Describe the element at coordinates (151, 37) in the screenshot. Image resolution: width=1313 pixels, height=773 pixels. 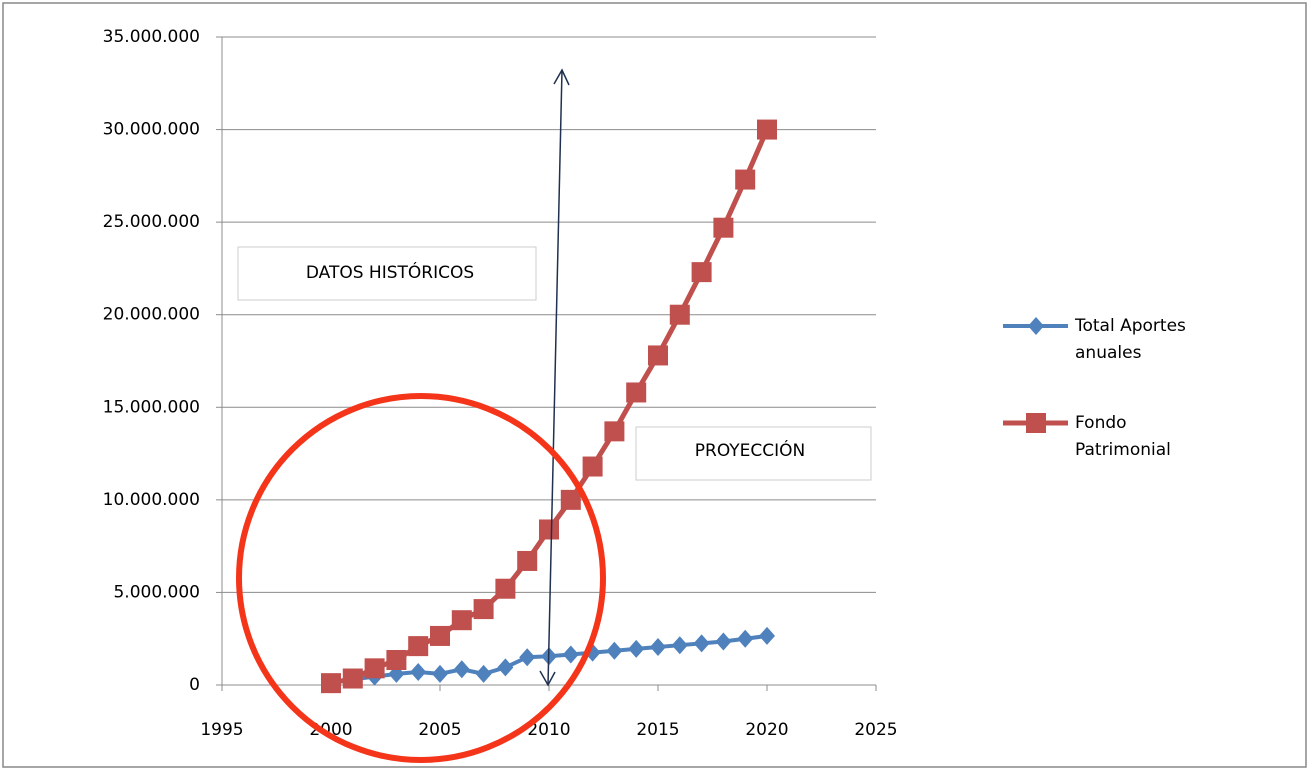
I see `y-tick-label: 35.000.000` at that location.